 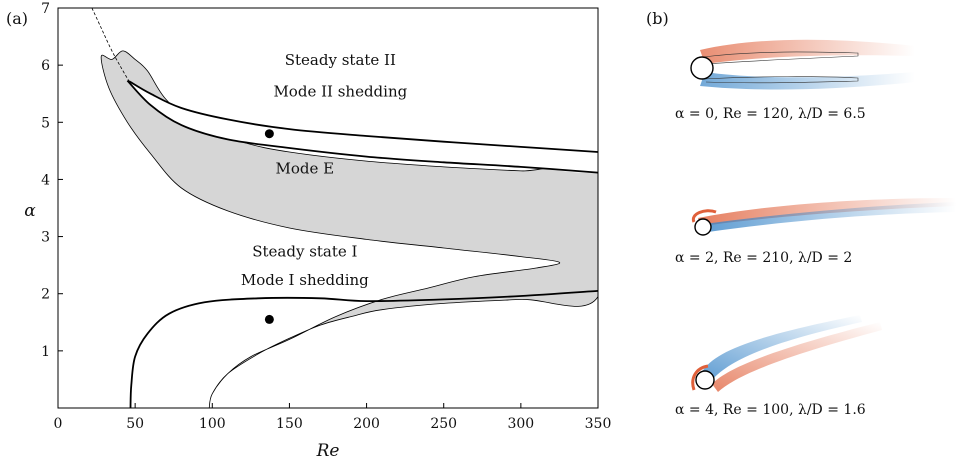 What do you see at coordinates (520, 424) in the screenshot?
I see `x-tick-label: 300` at bounding box center [520, 424].